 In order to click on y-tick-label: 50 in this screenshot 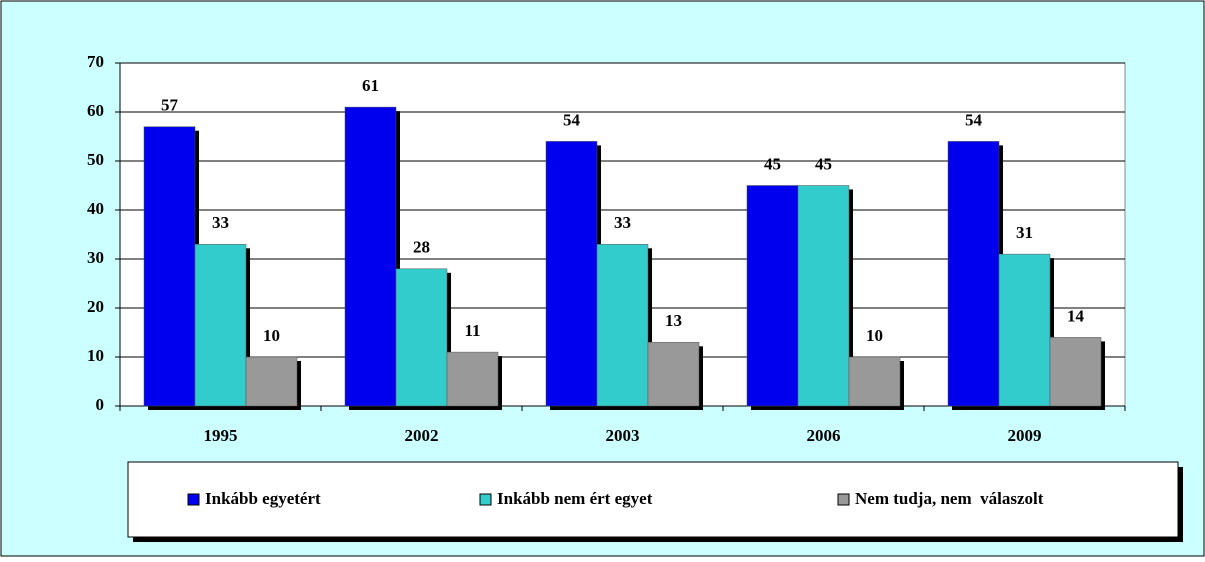, I will do `click(95, 159)`.